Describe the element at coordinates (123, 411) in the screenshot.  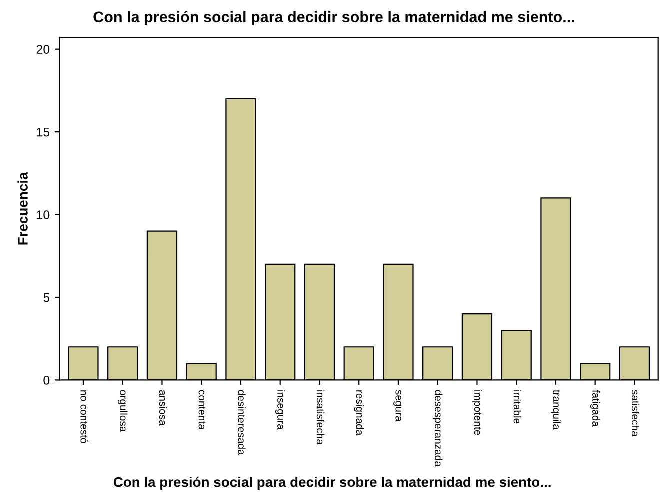
I see `x-tick-label: orgullosa` at that location.